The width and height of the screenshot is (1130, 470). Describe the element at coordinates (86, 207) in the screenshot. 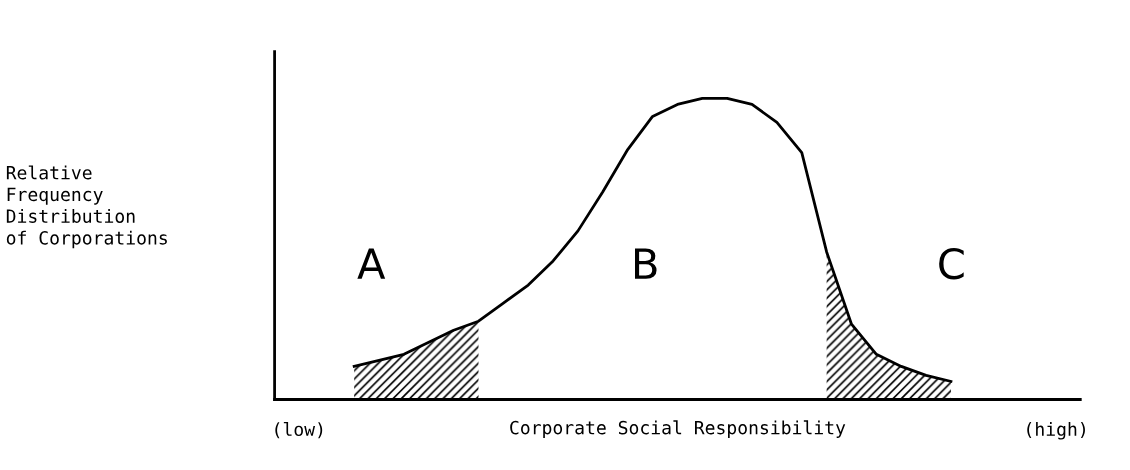

I see `text: Relative Frequency Distribution of Corporations` at that location.